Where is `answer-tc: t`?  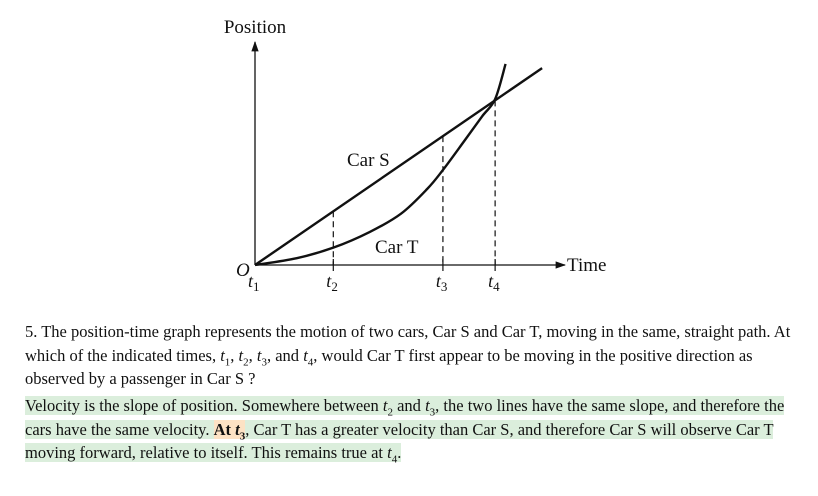 answer-tc: t is located at coordinates (389, 452).